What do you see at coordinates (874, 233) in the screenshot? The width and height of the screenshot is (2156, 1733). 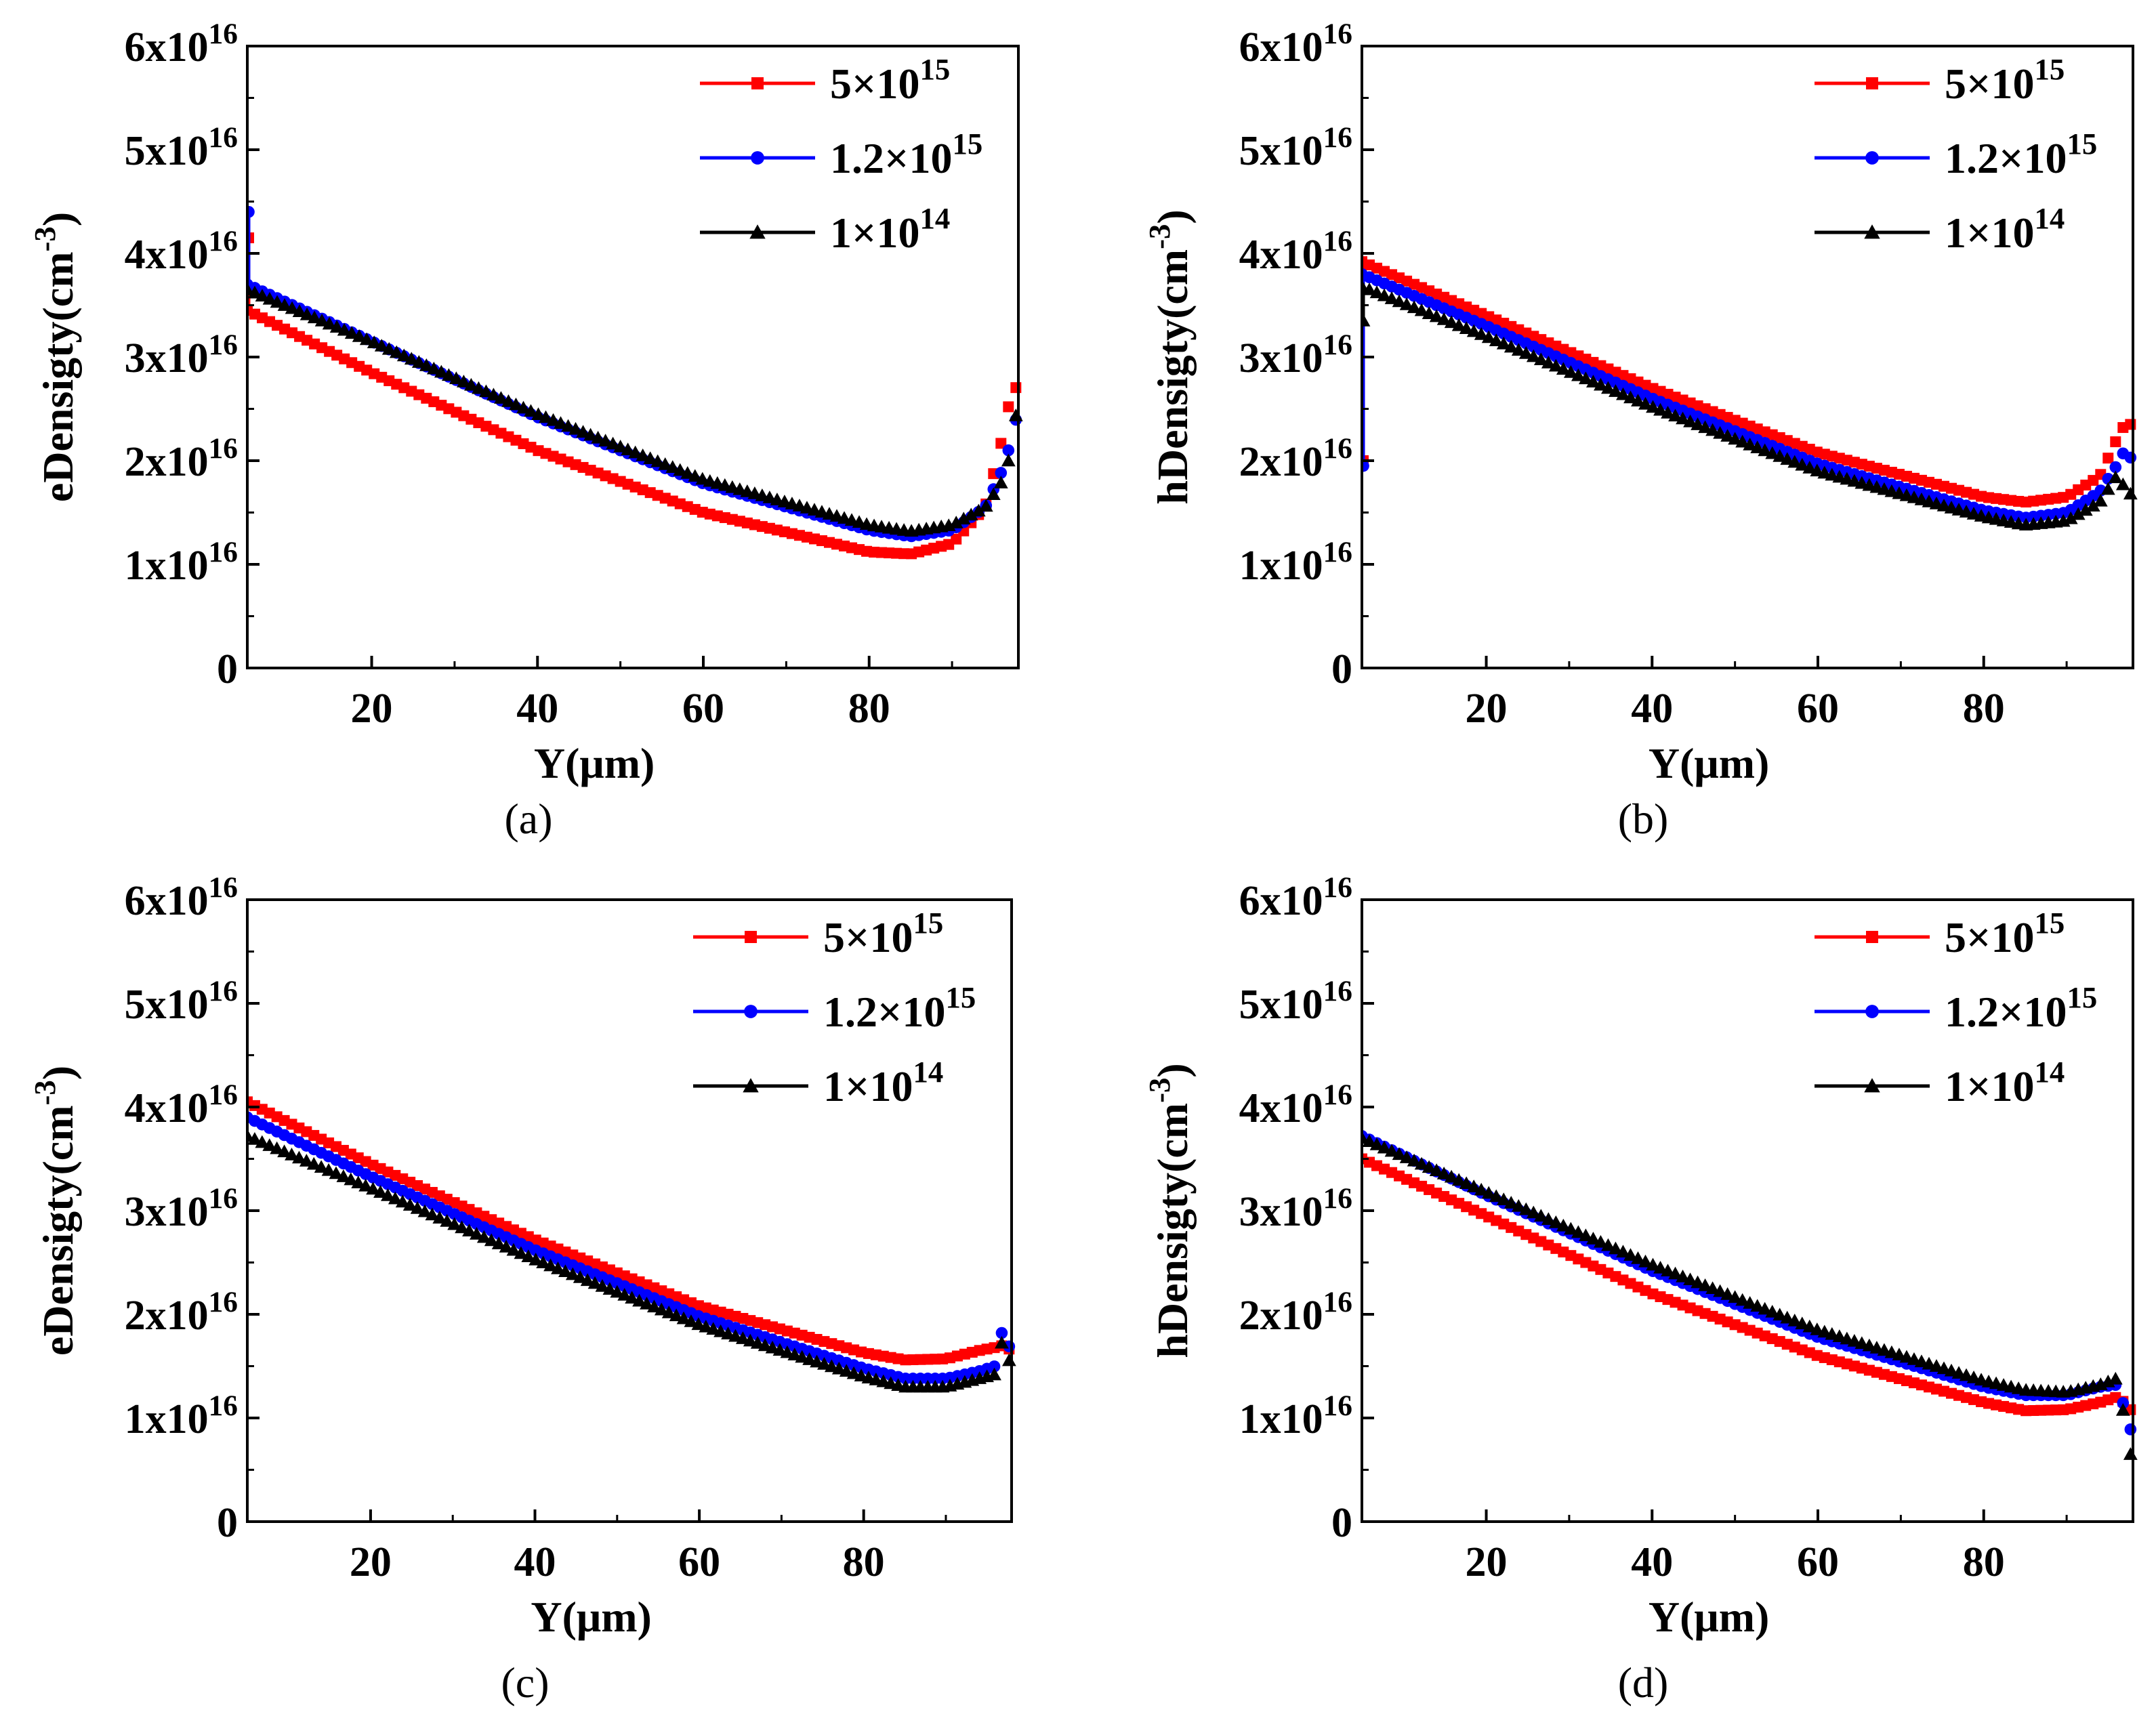 I see `legend-label-base: 1×10` at bounding box center [874, 233].